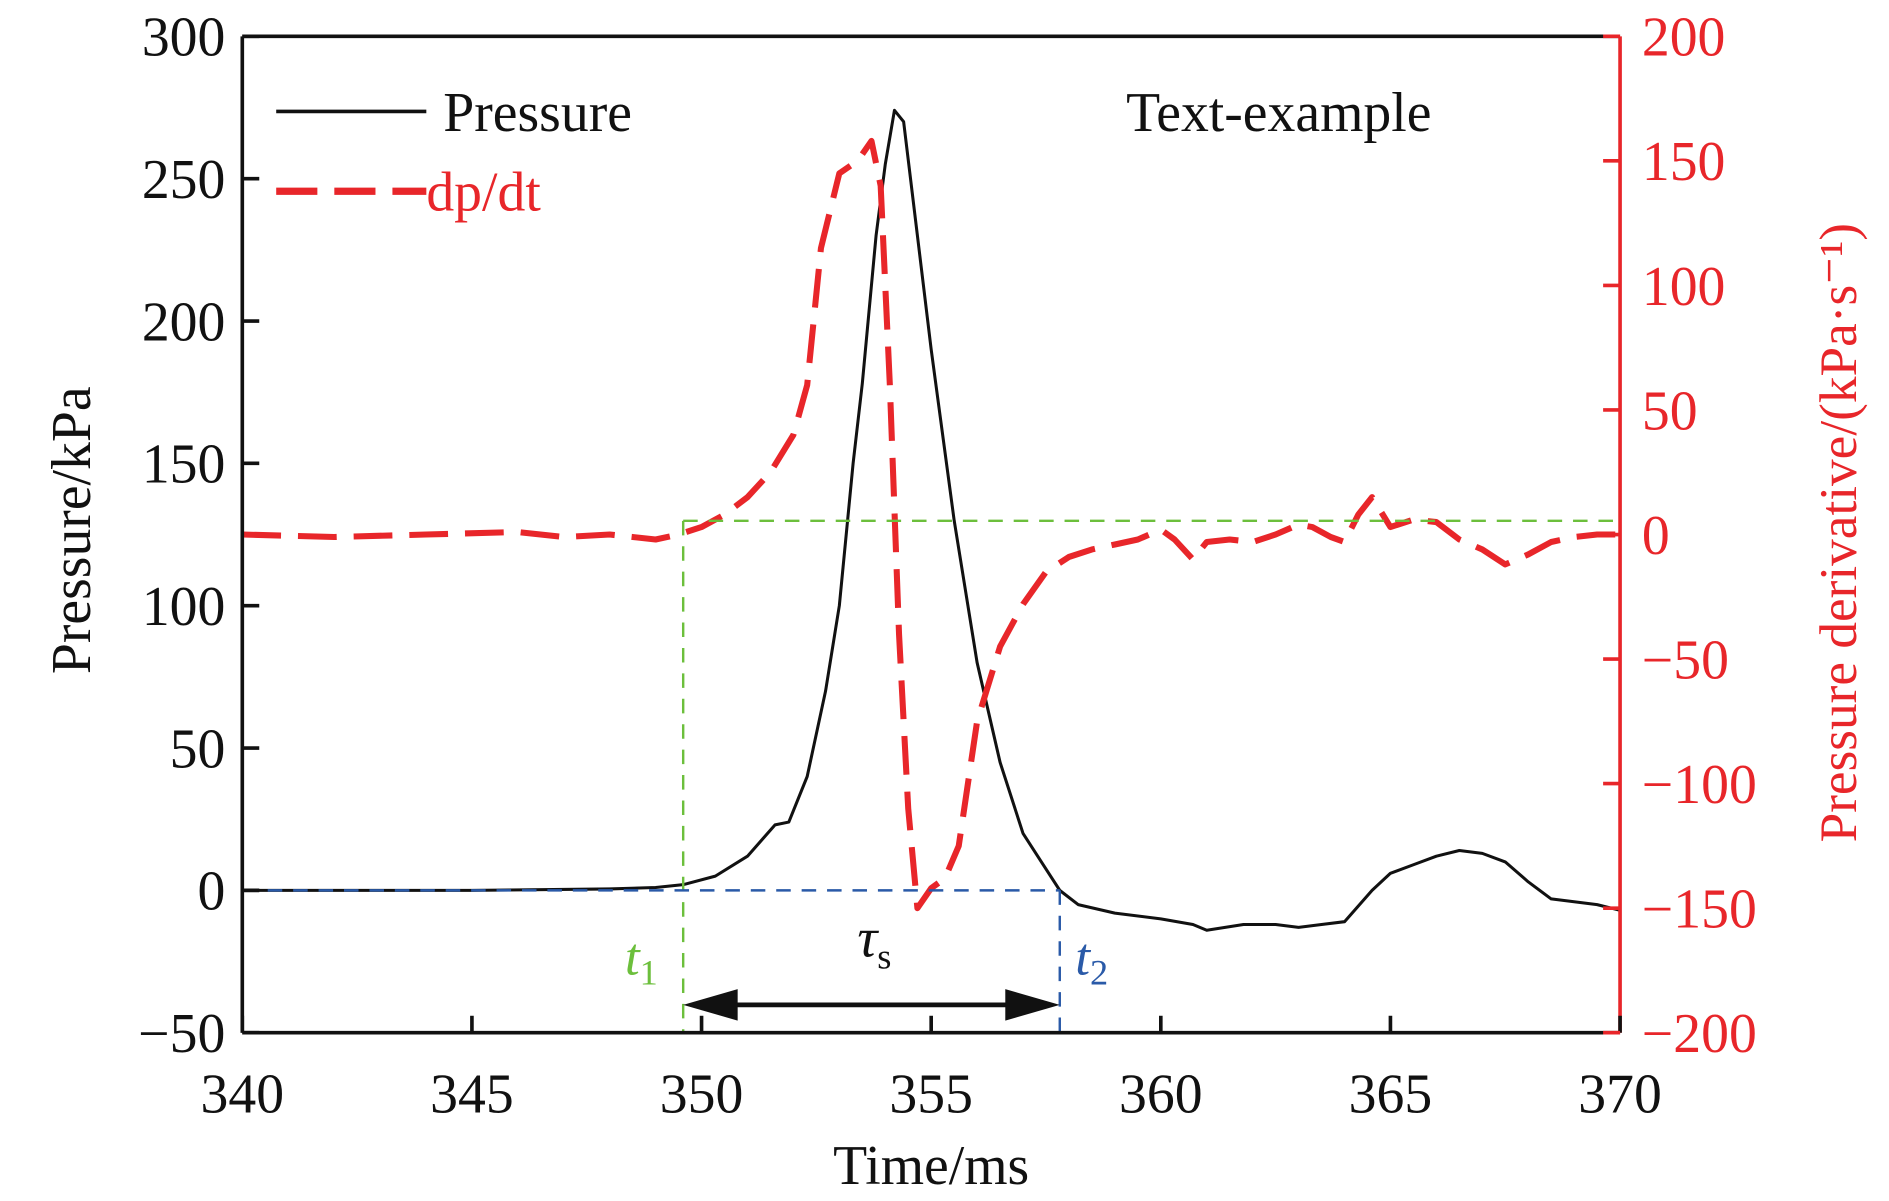  I want to click on t1-sub: 1, so click(649, 972).